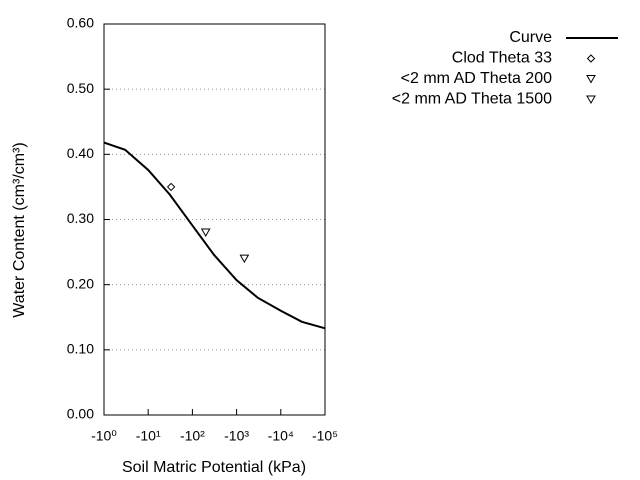  What do you see at coordinates (104, 436) in the screenshot?
I see `x-tick-label: -10⁰` at bounding box center [104, 436].